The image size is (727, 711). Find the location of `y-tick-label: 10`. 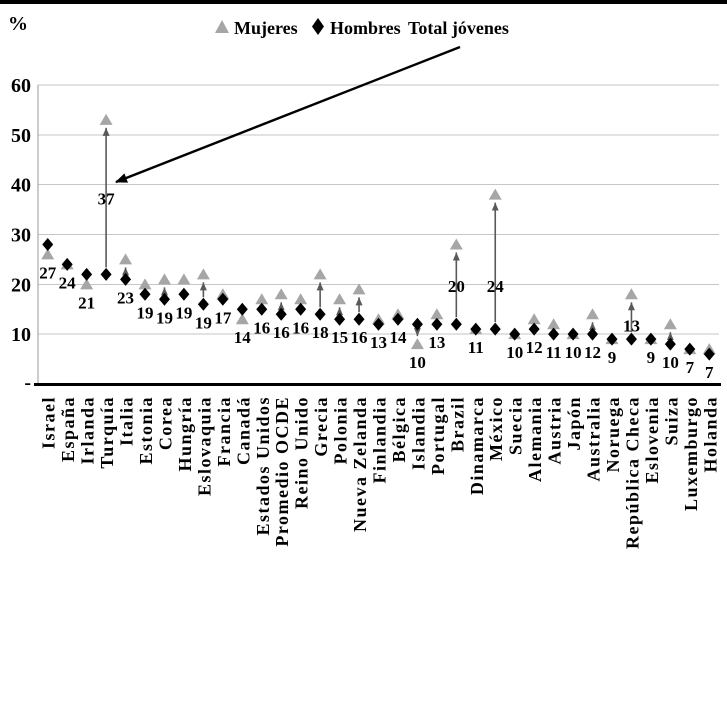

y-tick-label: 10 is located at coordinates (21, 335).